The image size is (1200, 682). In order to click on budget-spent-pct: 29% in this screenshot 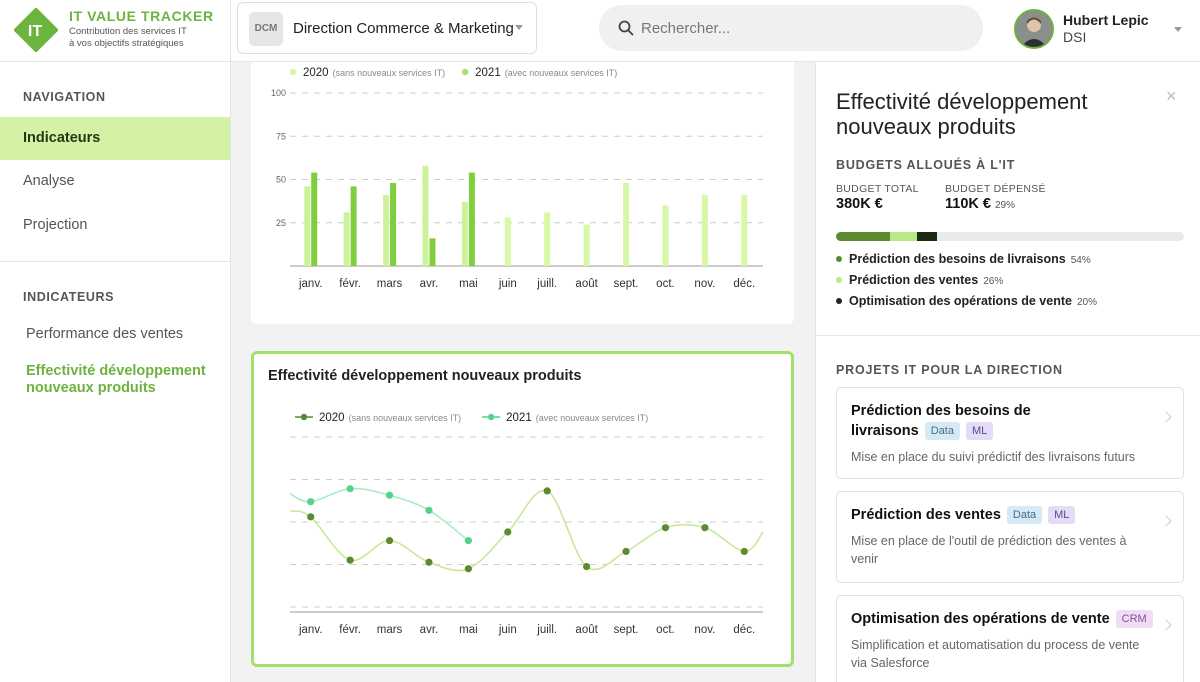, I will do `click(1004, 205)`.